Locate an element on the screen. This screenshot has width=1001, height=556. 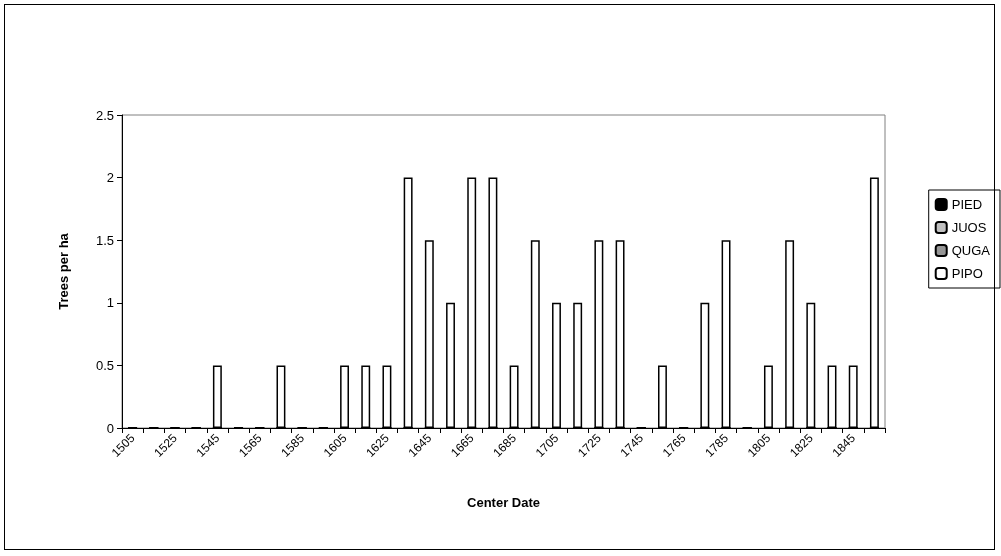
x-axis-title: Center Date is located at coordinates (503, 502).